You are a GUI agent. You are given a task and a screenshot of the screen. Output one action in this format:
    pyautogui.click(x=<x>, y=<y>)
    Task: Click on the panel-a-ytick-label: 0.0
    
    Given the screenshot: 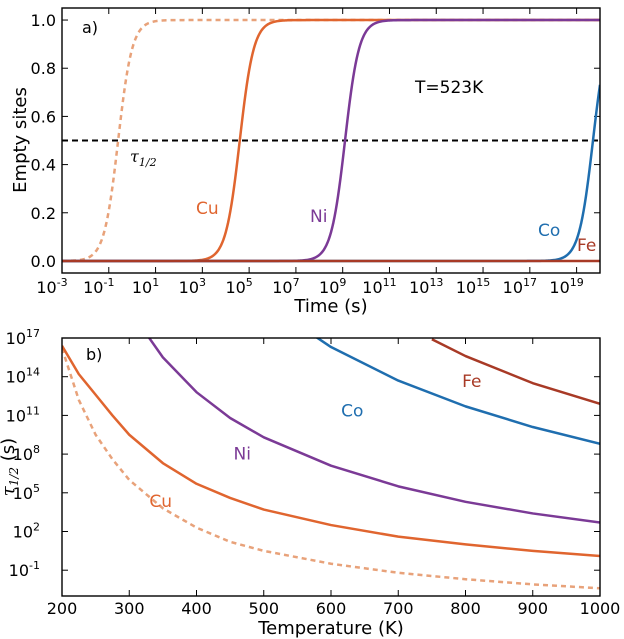 What is the action you would take?
    pyautogui.click(x=43, y=261)
    